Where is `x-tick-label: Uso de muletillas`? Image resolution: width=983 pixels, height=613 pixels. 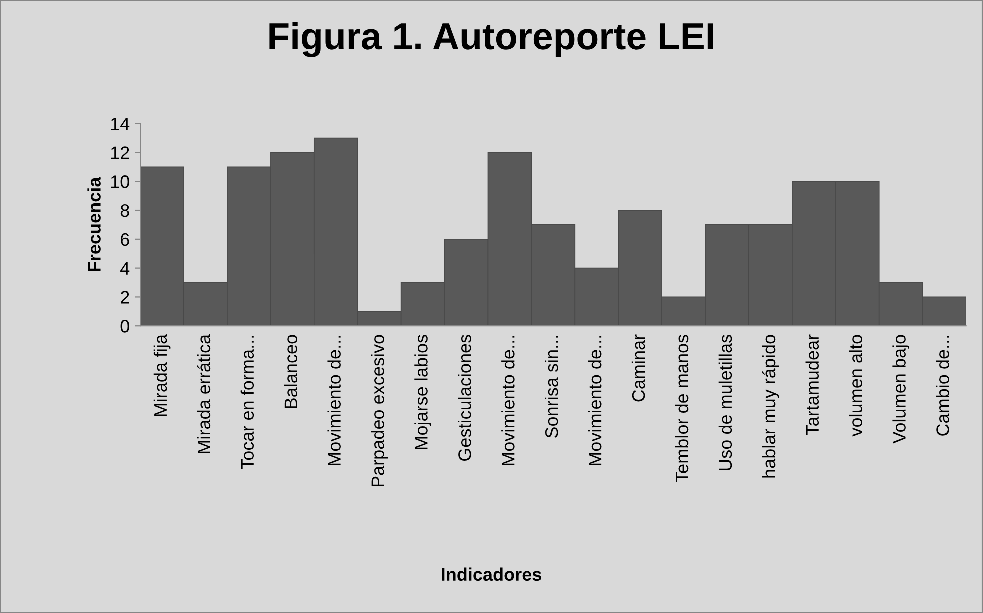 x-tick-label: Uso de muletillas is located at coordinates (725, 403).